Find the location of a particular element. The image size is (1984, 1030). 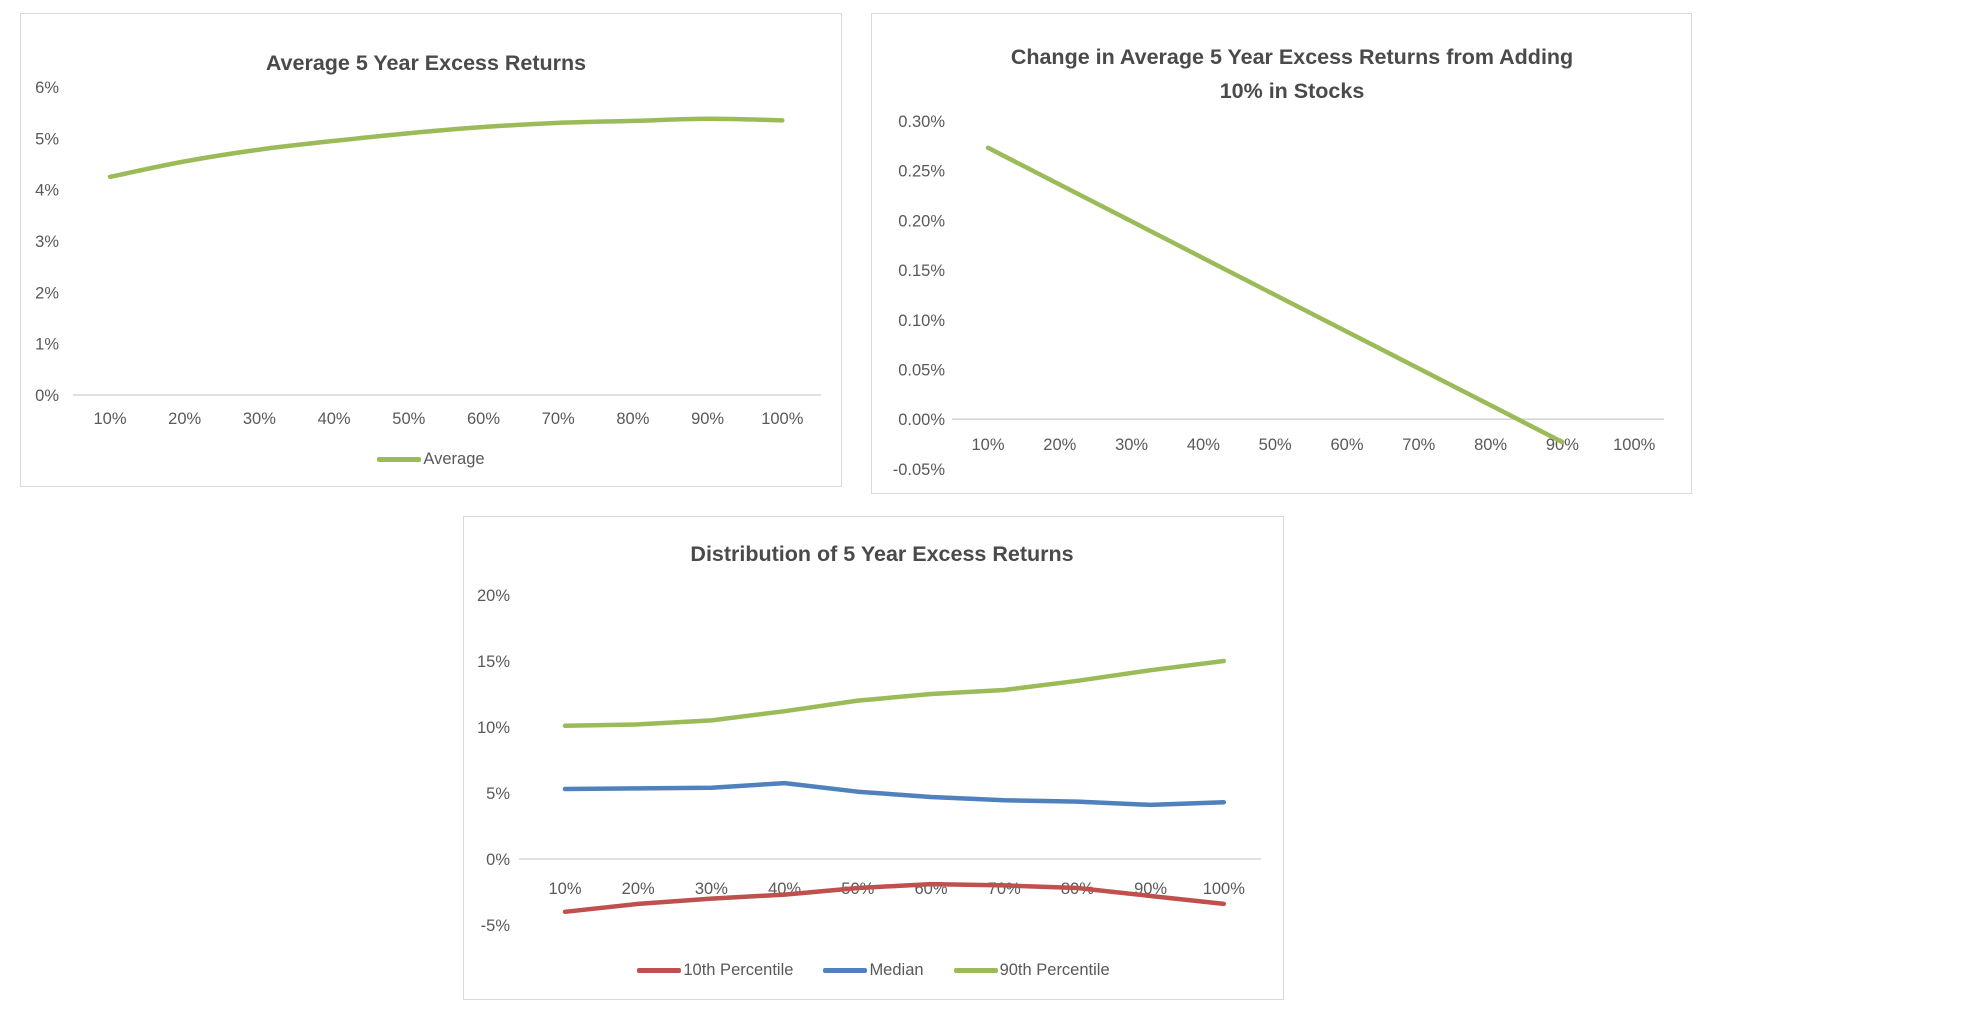

y-axis-tick-label: 6% is located at coordinates (47, 88).